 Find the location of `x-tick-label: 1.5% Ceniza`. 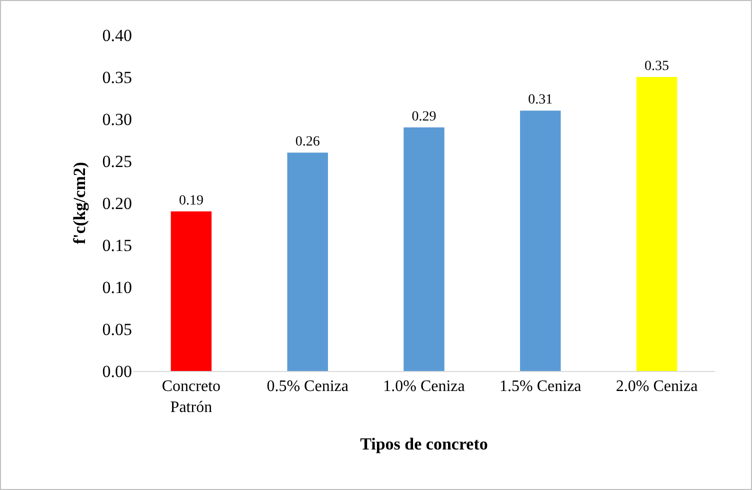

x-tick-label: 1.5% Ceniza is located at coordinates (541, 387).